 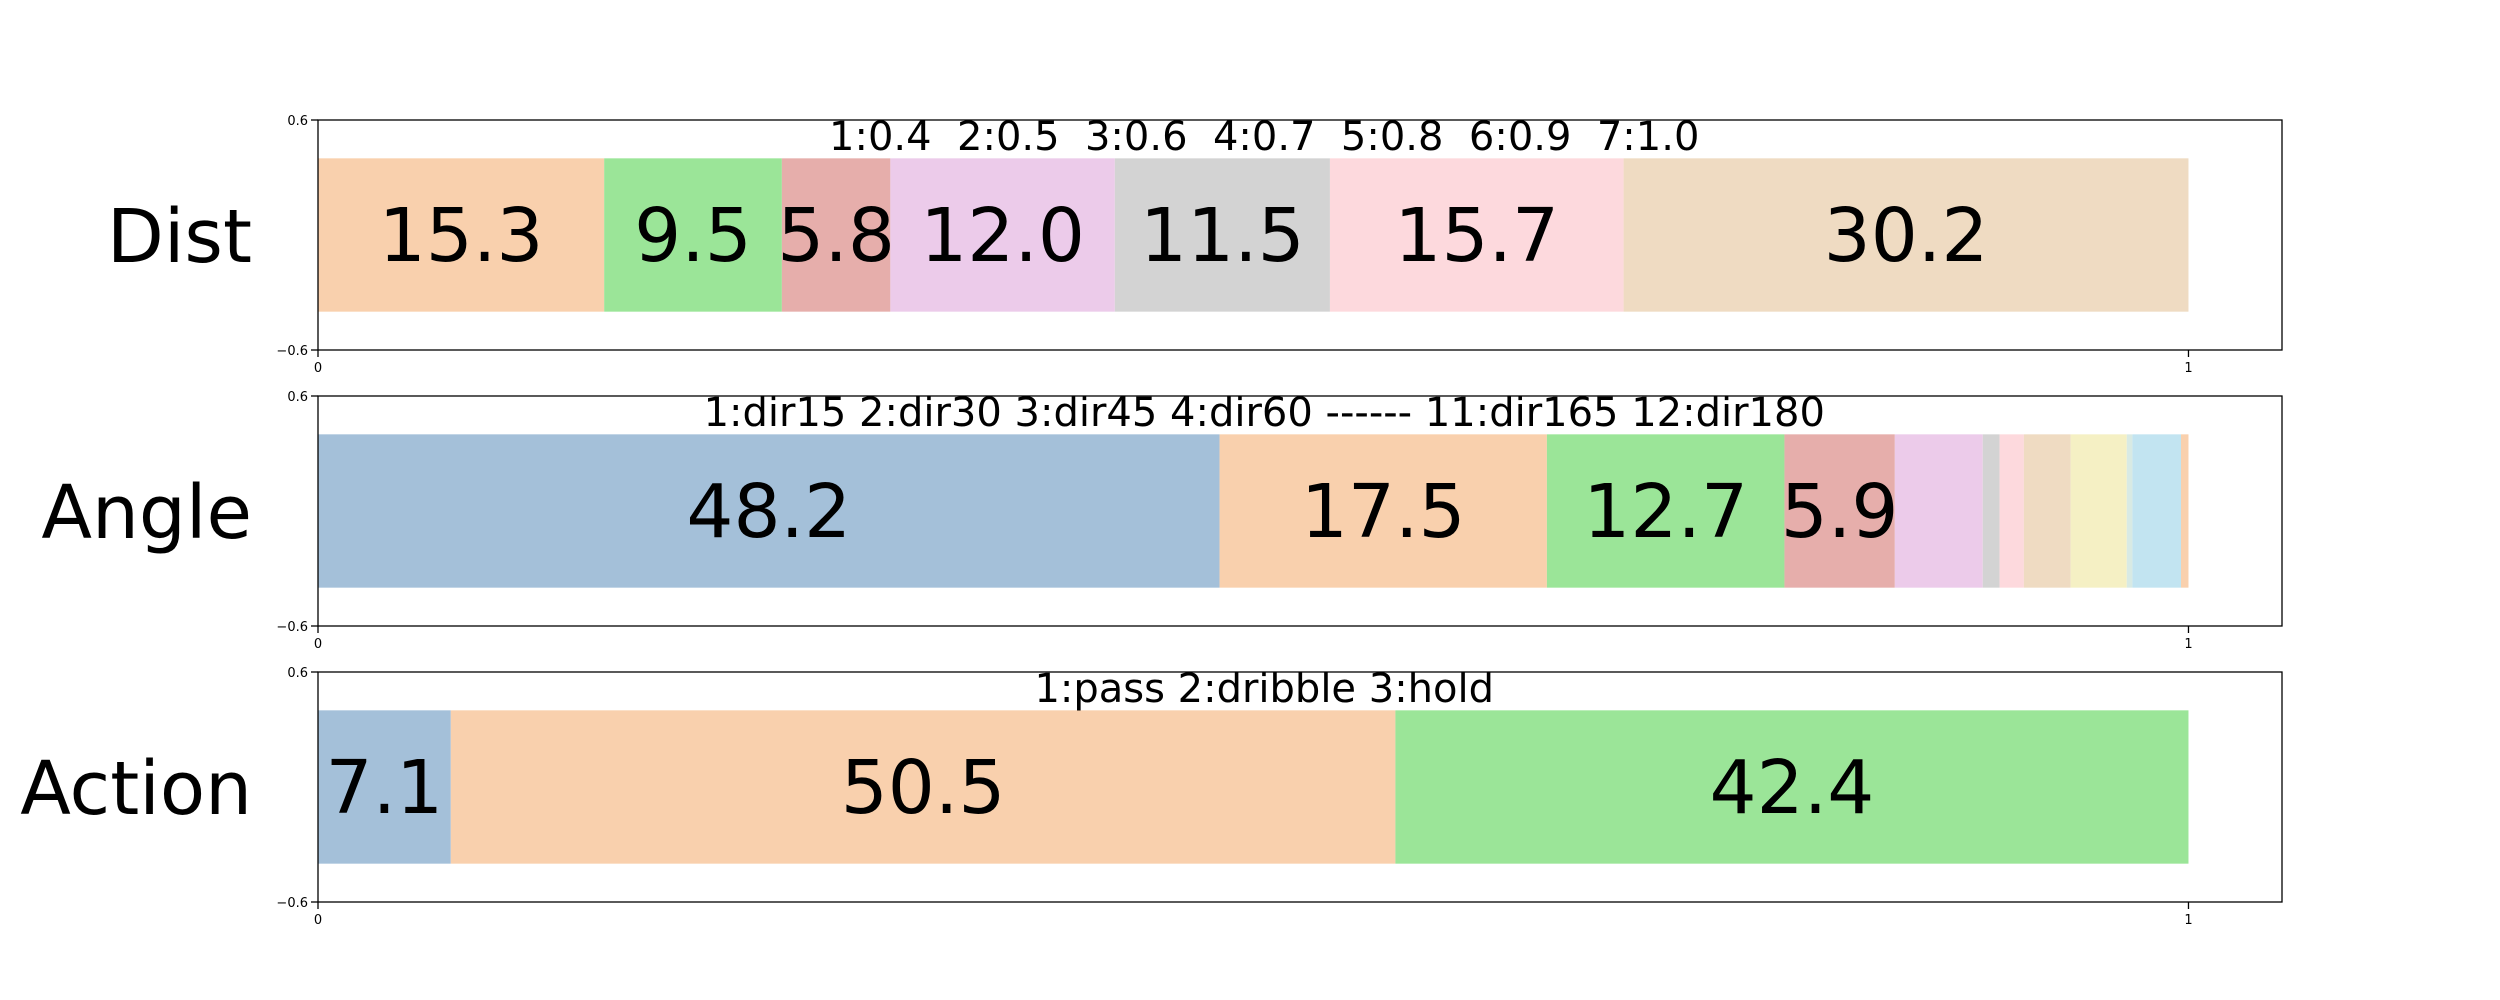 I want to click on segment-value-label: 9.5, so click(x=693, y=236).